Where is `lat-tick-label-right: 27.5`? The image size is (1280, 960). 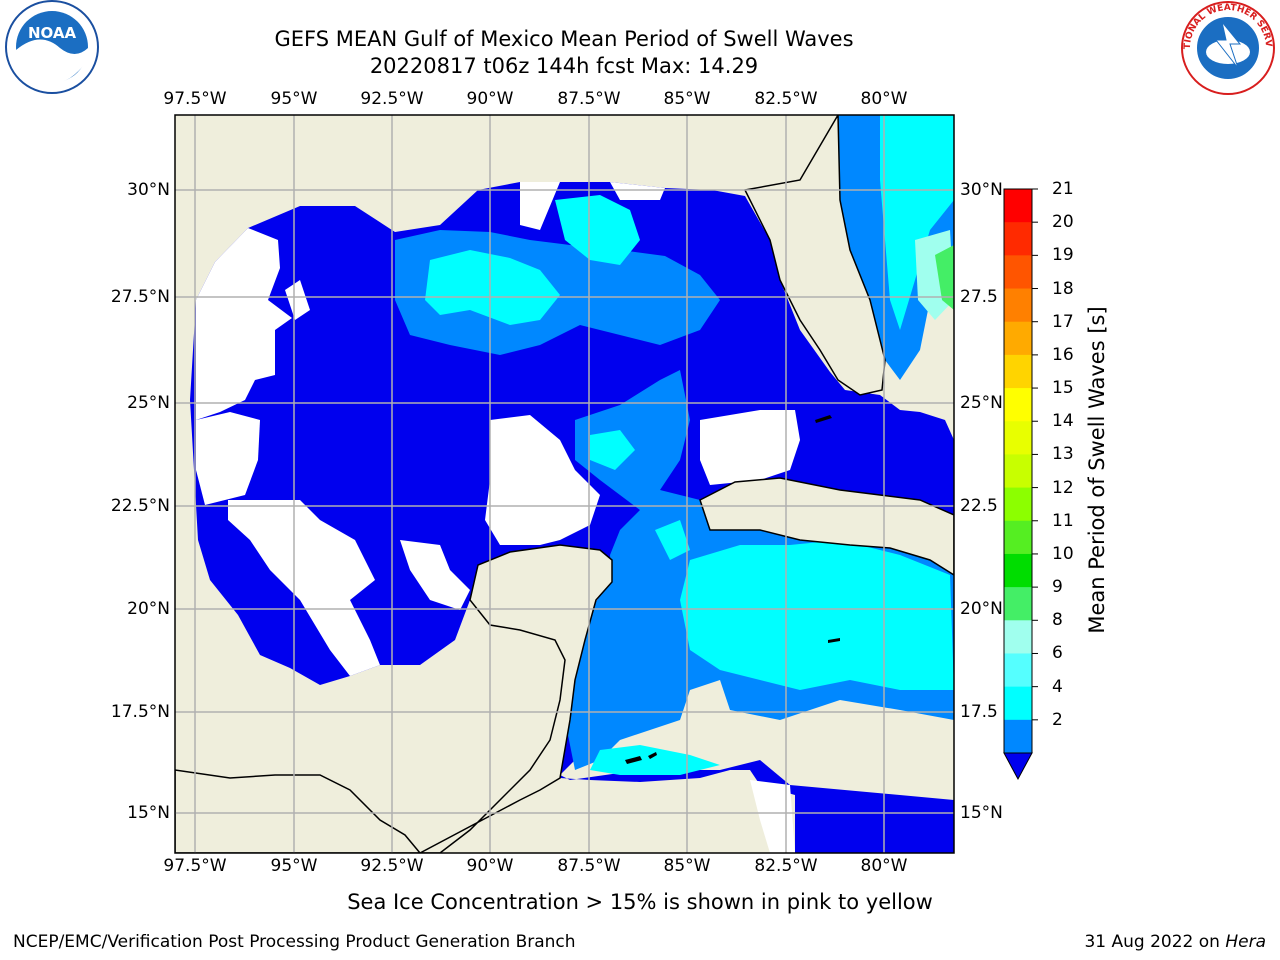 lat-tick-label-right: 27.5 is located at coordinates (979, 297).